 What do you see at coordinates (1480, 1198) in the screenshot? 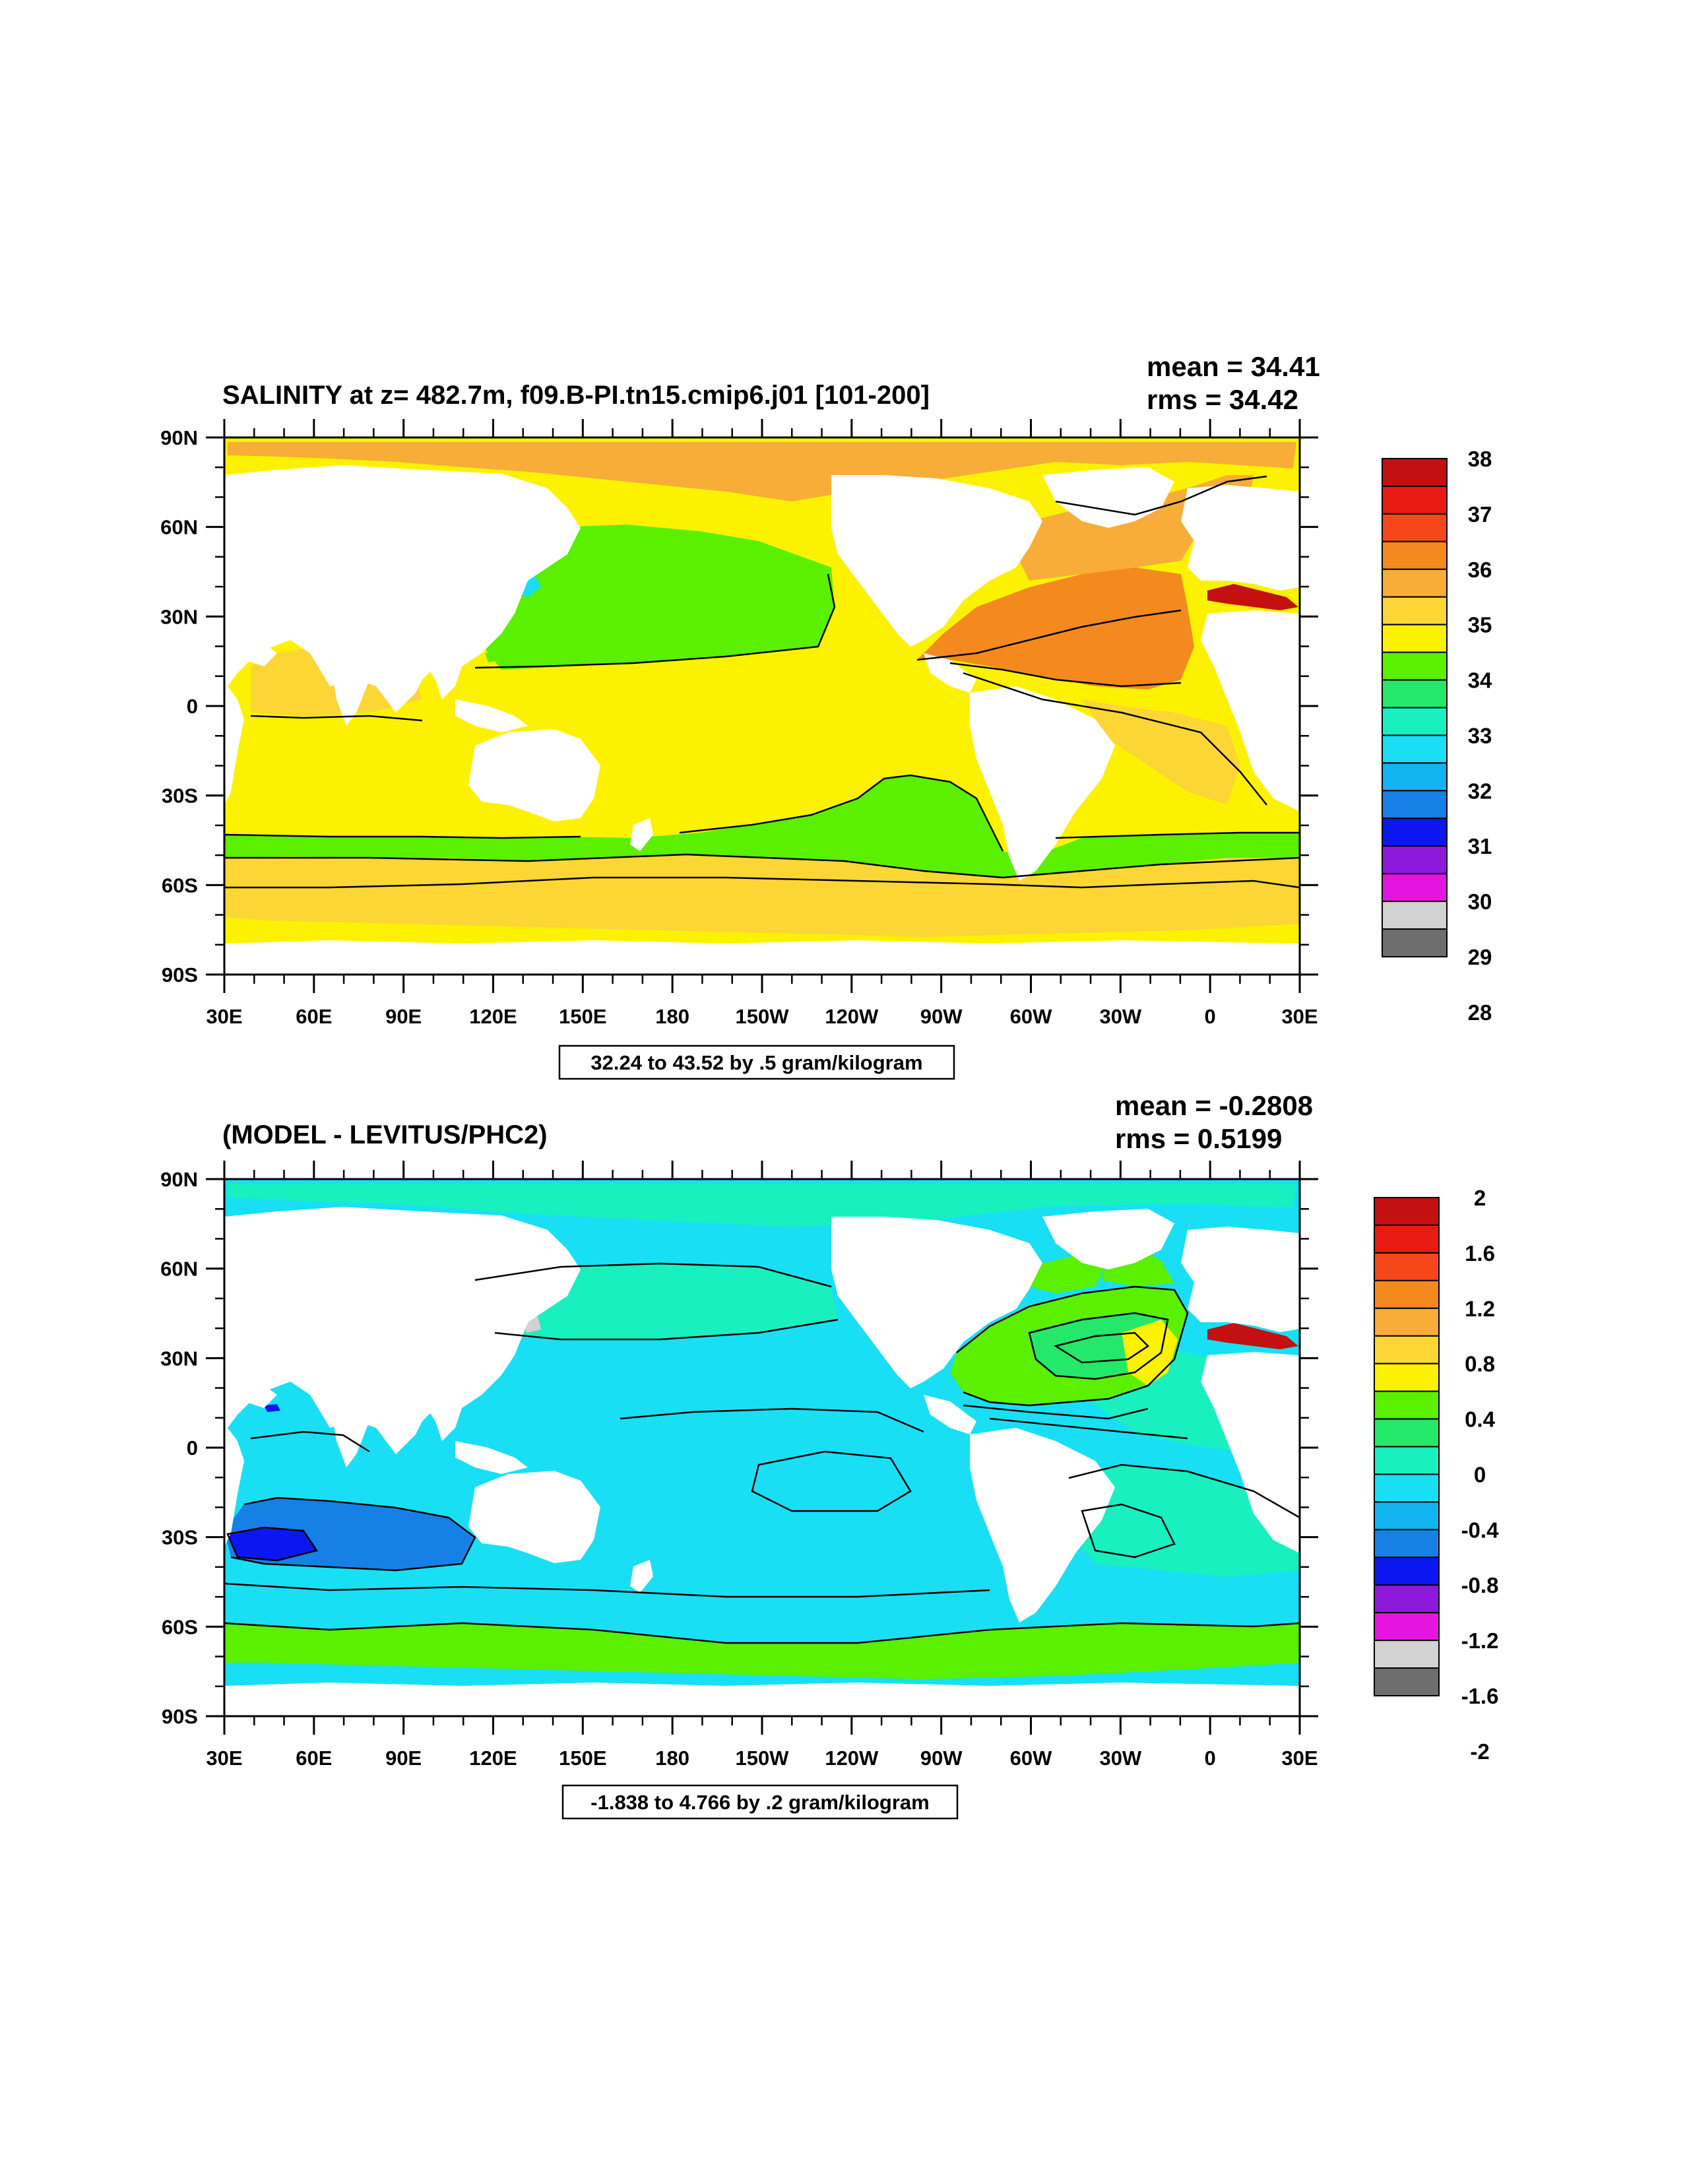
I see `colorbar-label: 2` at bounding box center [1480, 1198].